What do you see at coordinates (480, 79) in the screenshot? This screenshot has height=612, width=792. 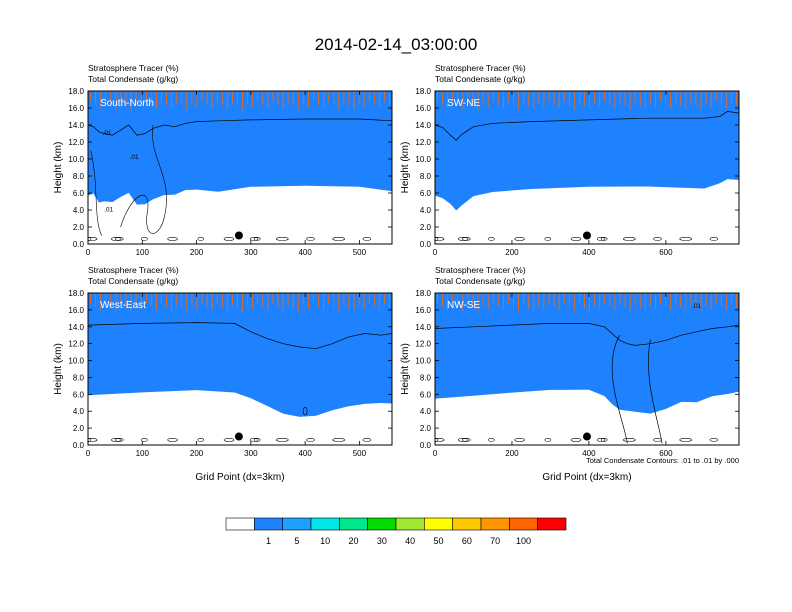 I see `panel-label-condensate: Total Condensate (g/kg)` at bounding box center [480, 79].